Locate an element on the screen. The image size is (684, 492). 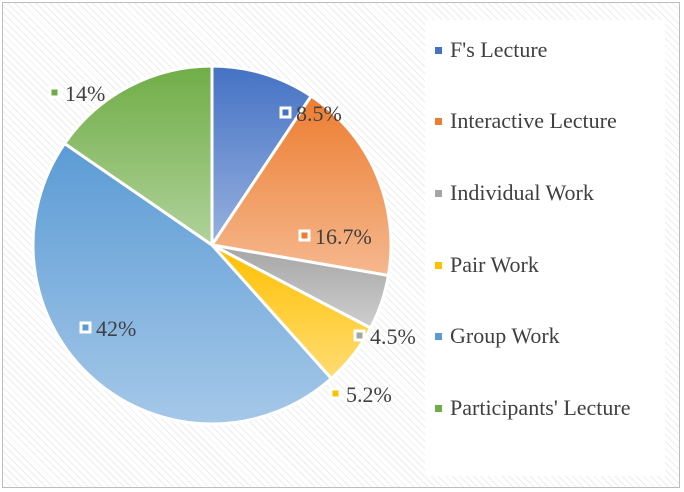
data-label-f-s-lecture: 8.5% is located at coordinates (319, 113).